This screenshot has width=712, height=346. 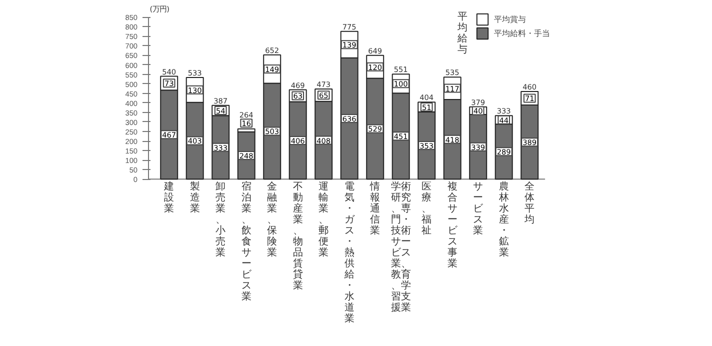 I want to click on x-tick-label: 全体平均, so click(x=529, y=203).